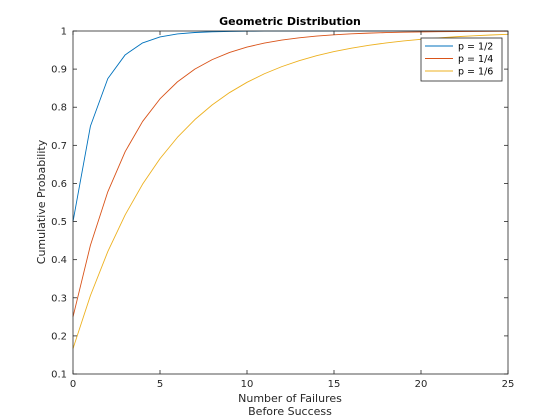 The height and width of the screenshot is (420, 560). Describe the element at coordinates (247, 384) in the screenshot. I see `x-tick-label: 10` at that location.